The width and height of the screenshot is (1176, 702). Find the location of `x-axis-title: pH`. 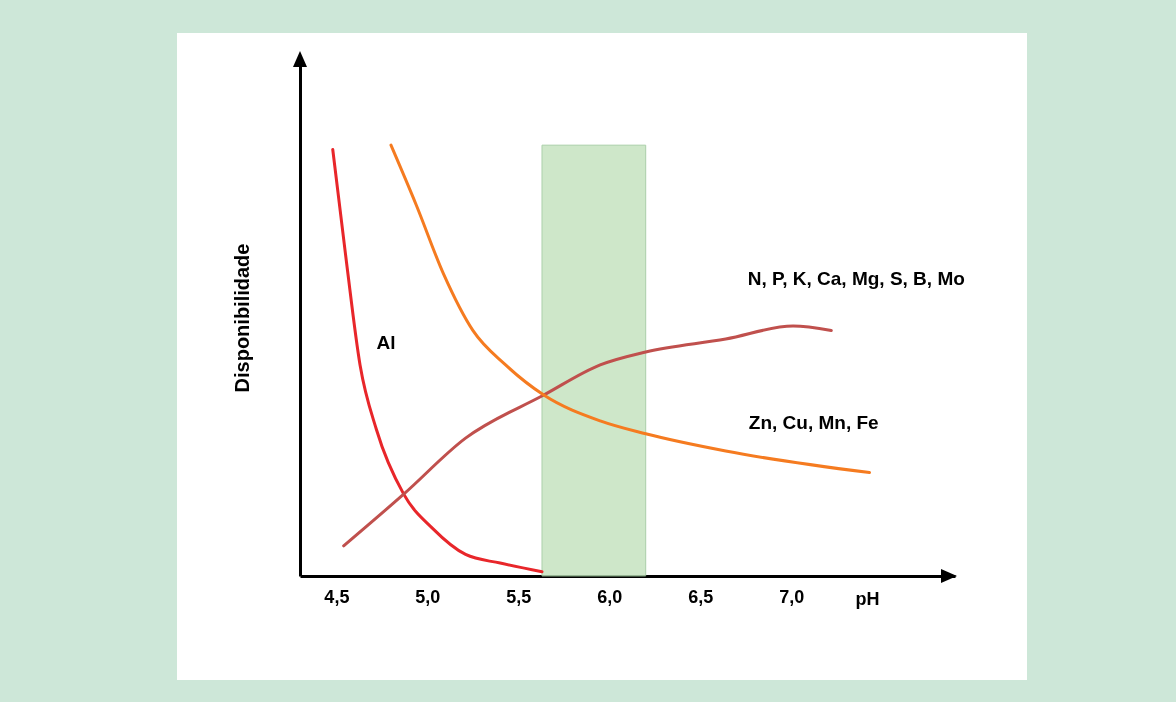

x-axis-title: pH is located at coordinates (867, 598).